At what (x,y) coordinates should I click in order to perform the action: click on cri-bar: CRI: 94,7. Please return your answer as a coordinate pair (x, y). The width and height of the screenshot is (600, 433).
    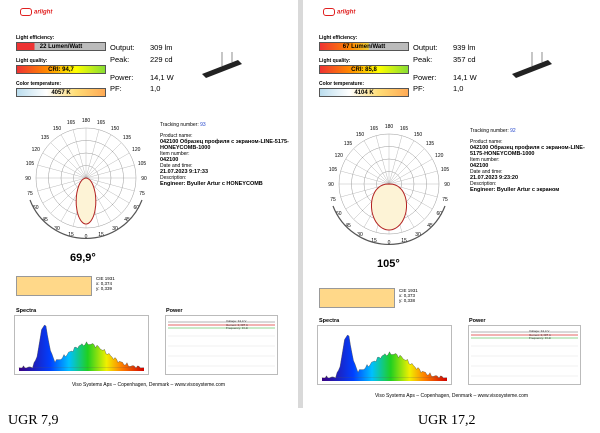
    Looking at the image, I should click on (61, 69).